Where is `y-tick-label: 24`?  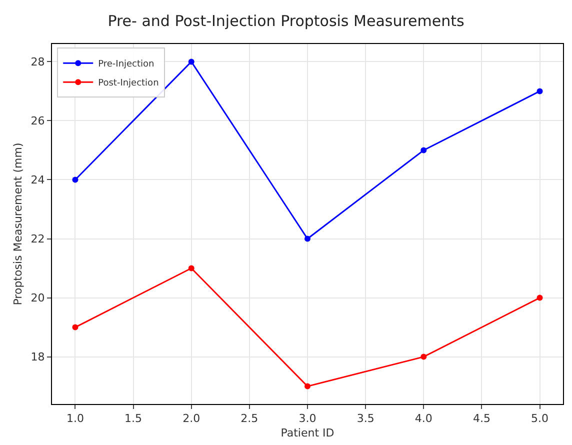 y-tick-label: 24 is located at coordinates (37, 180).